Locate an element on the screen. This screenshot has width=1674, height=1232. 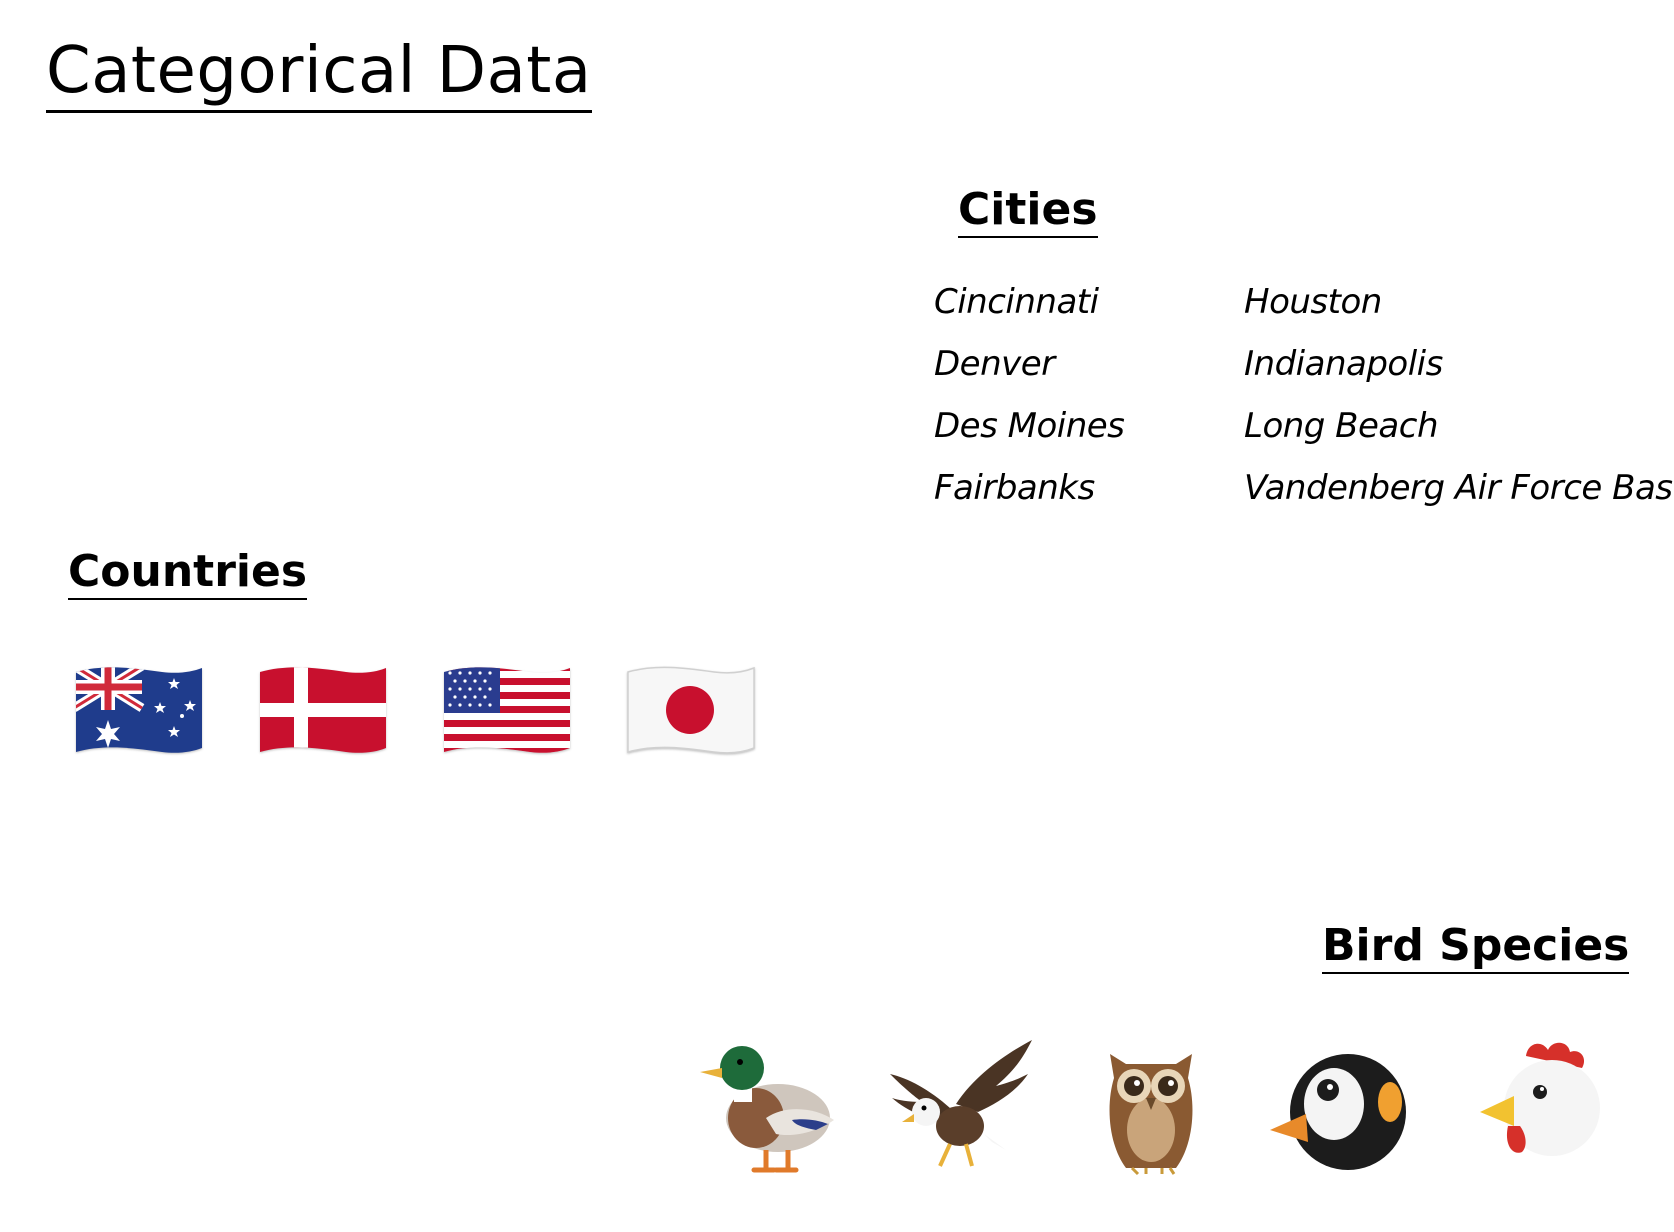
japan-flag-icon is located at coordinates (691, 710).